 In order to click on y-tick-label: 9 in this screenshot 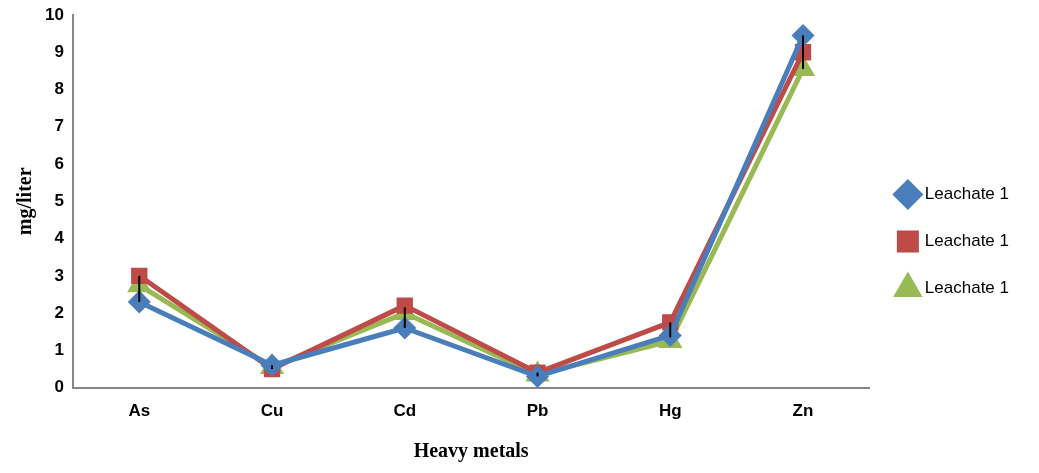, I will do `click(59, 51)`.